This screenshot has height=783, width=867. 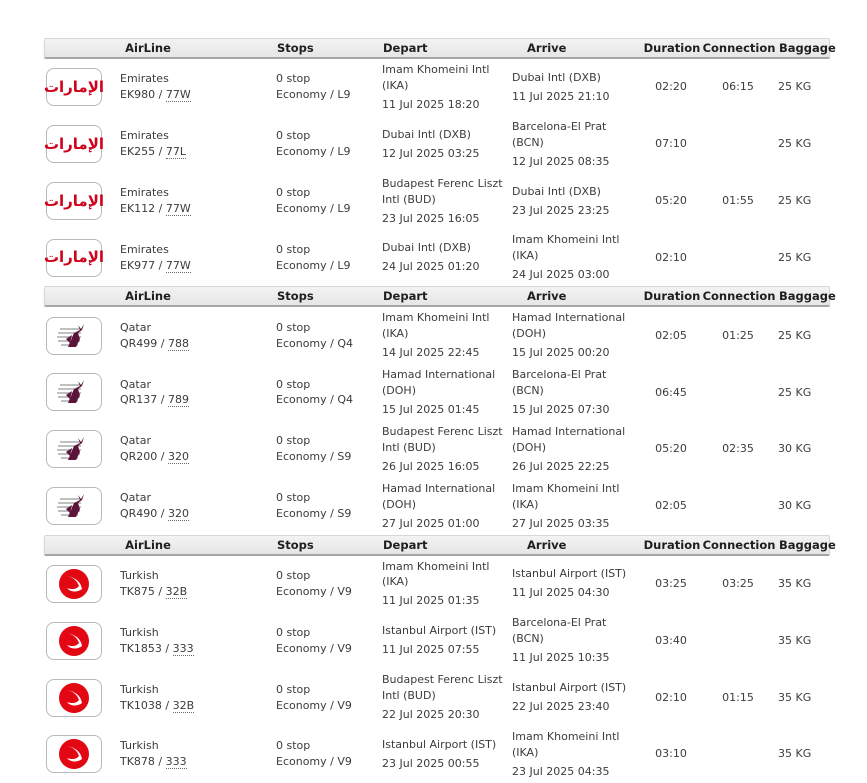 What do you see at coordinates (795, 87) in the screenshot?
I see `baggage-allowance: 25 KG` at bounding box center [795, 87].